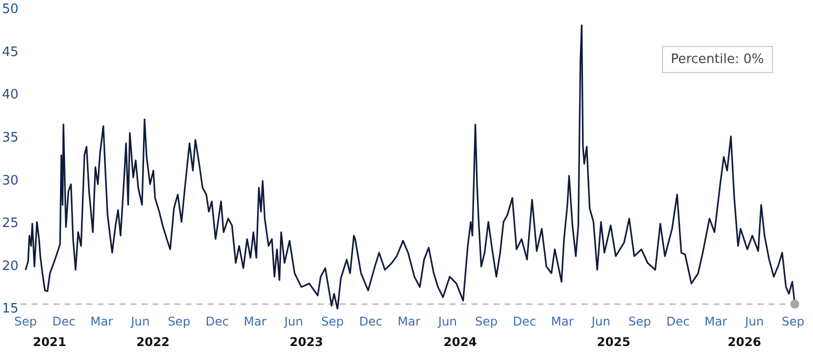  Describe the element at coordinates (153, 341) in the screenshot. I see `x2-tick-label: 2022` at that location.